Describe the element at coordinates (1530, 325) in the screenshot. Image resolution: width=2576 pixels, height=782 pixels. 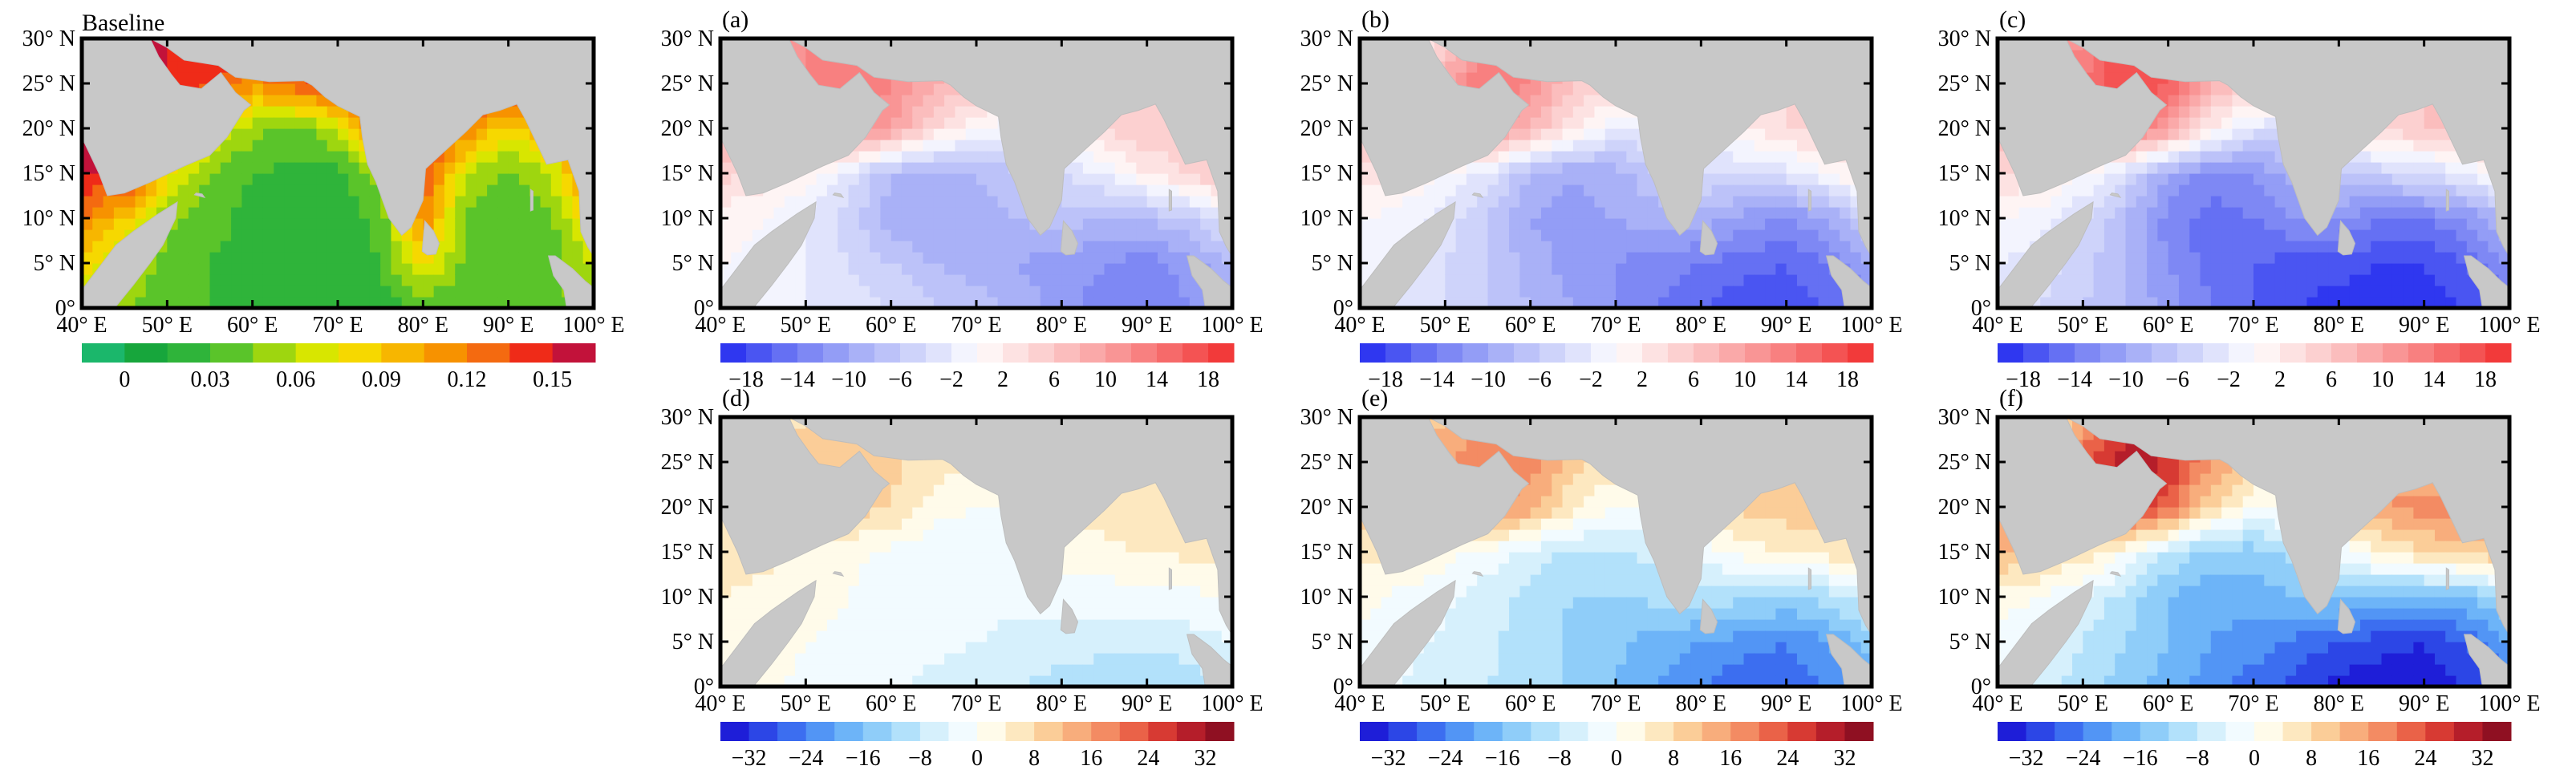
I see `lon-tick-label: 60° E` at that location.